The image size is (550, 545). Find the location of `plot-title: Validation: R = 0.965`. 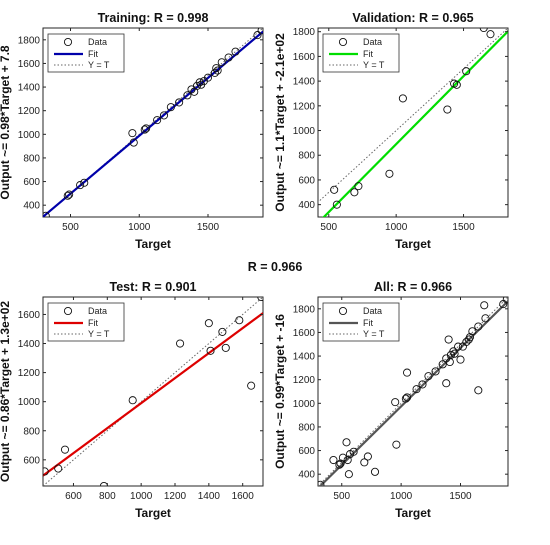

plot-title: Validation: R = 0.965 is located at coordinates (412, 18).